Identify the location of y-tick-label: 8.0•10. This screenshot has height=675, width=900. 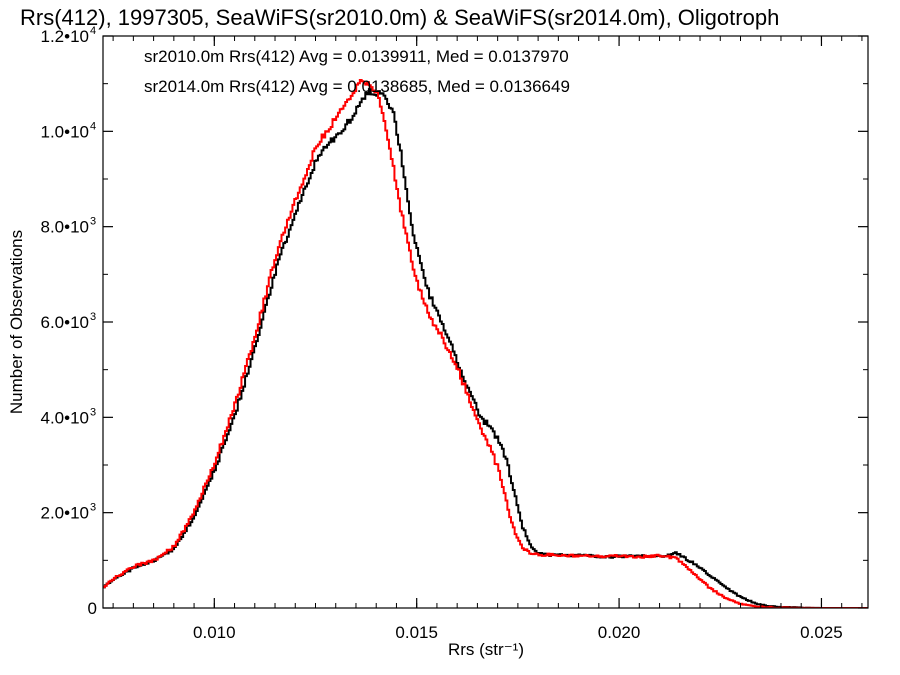
(65, 227).